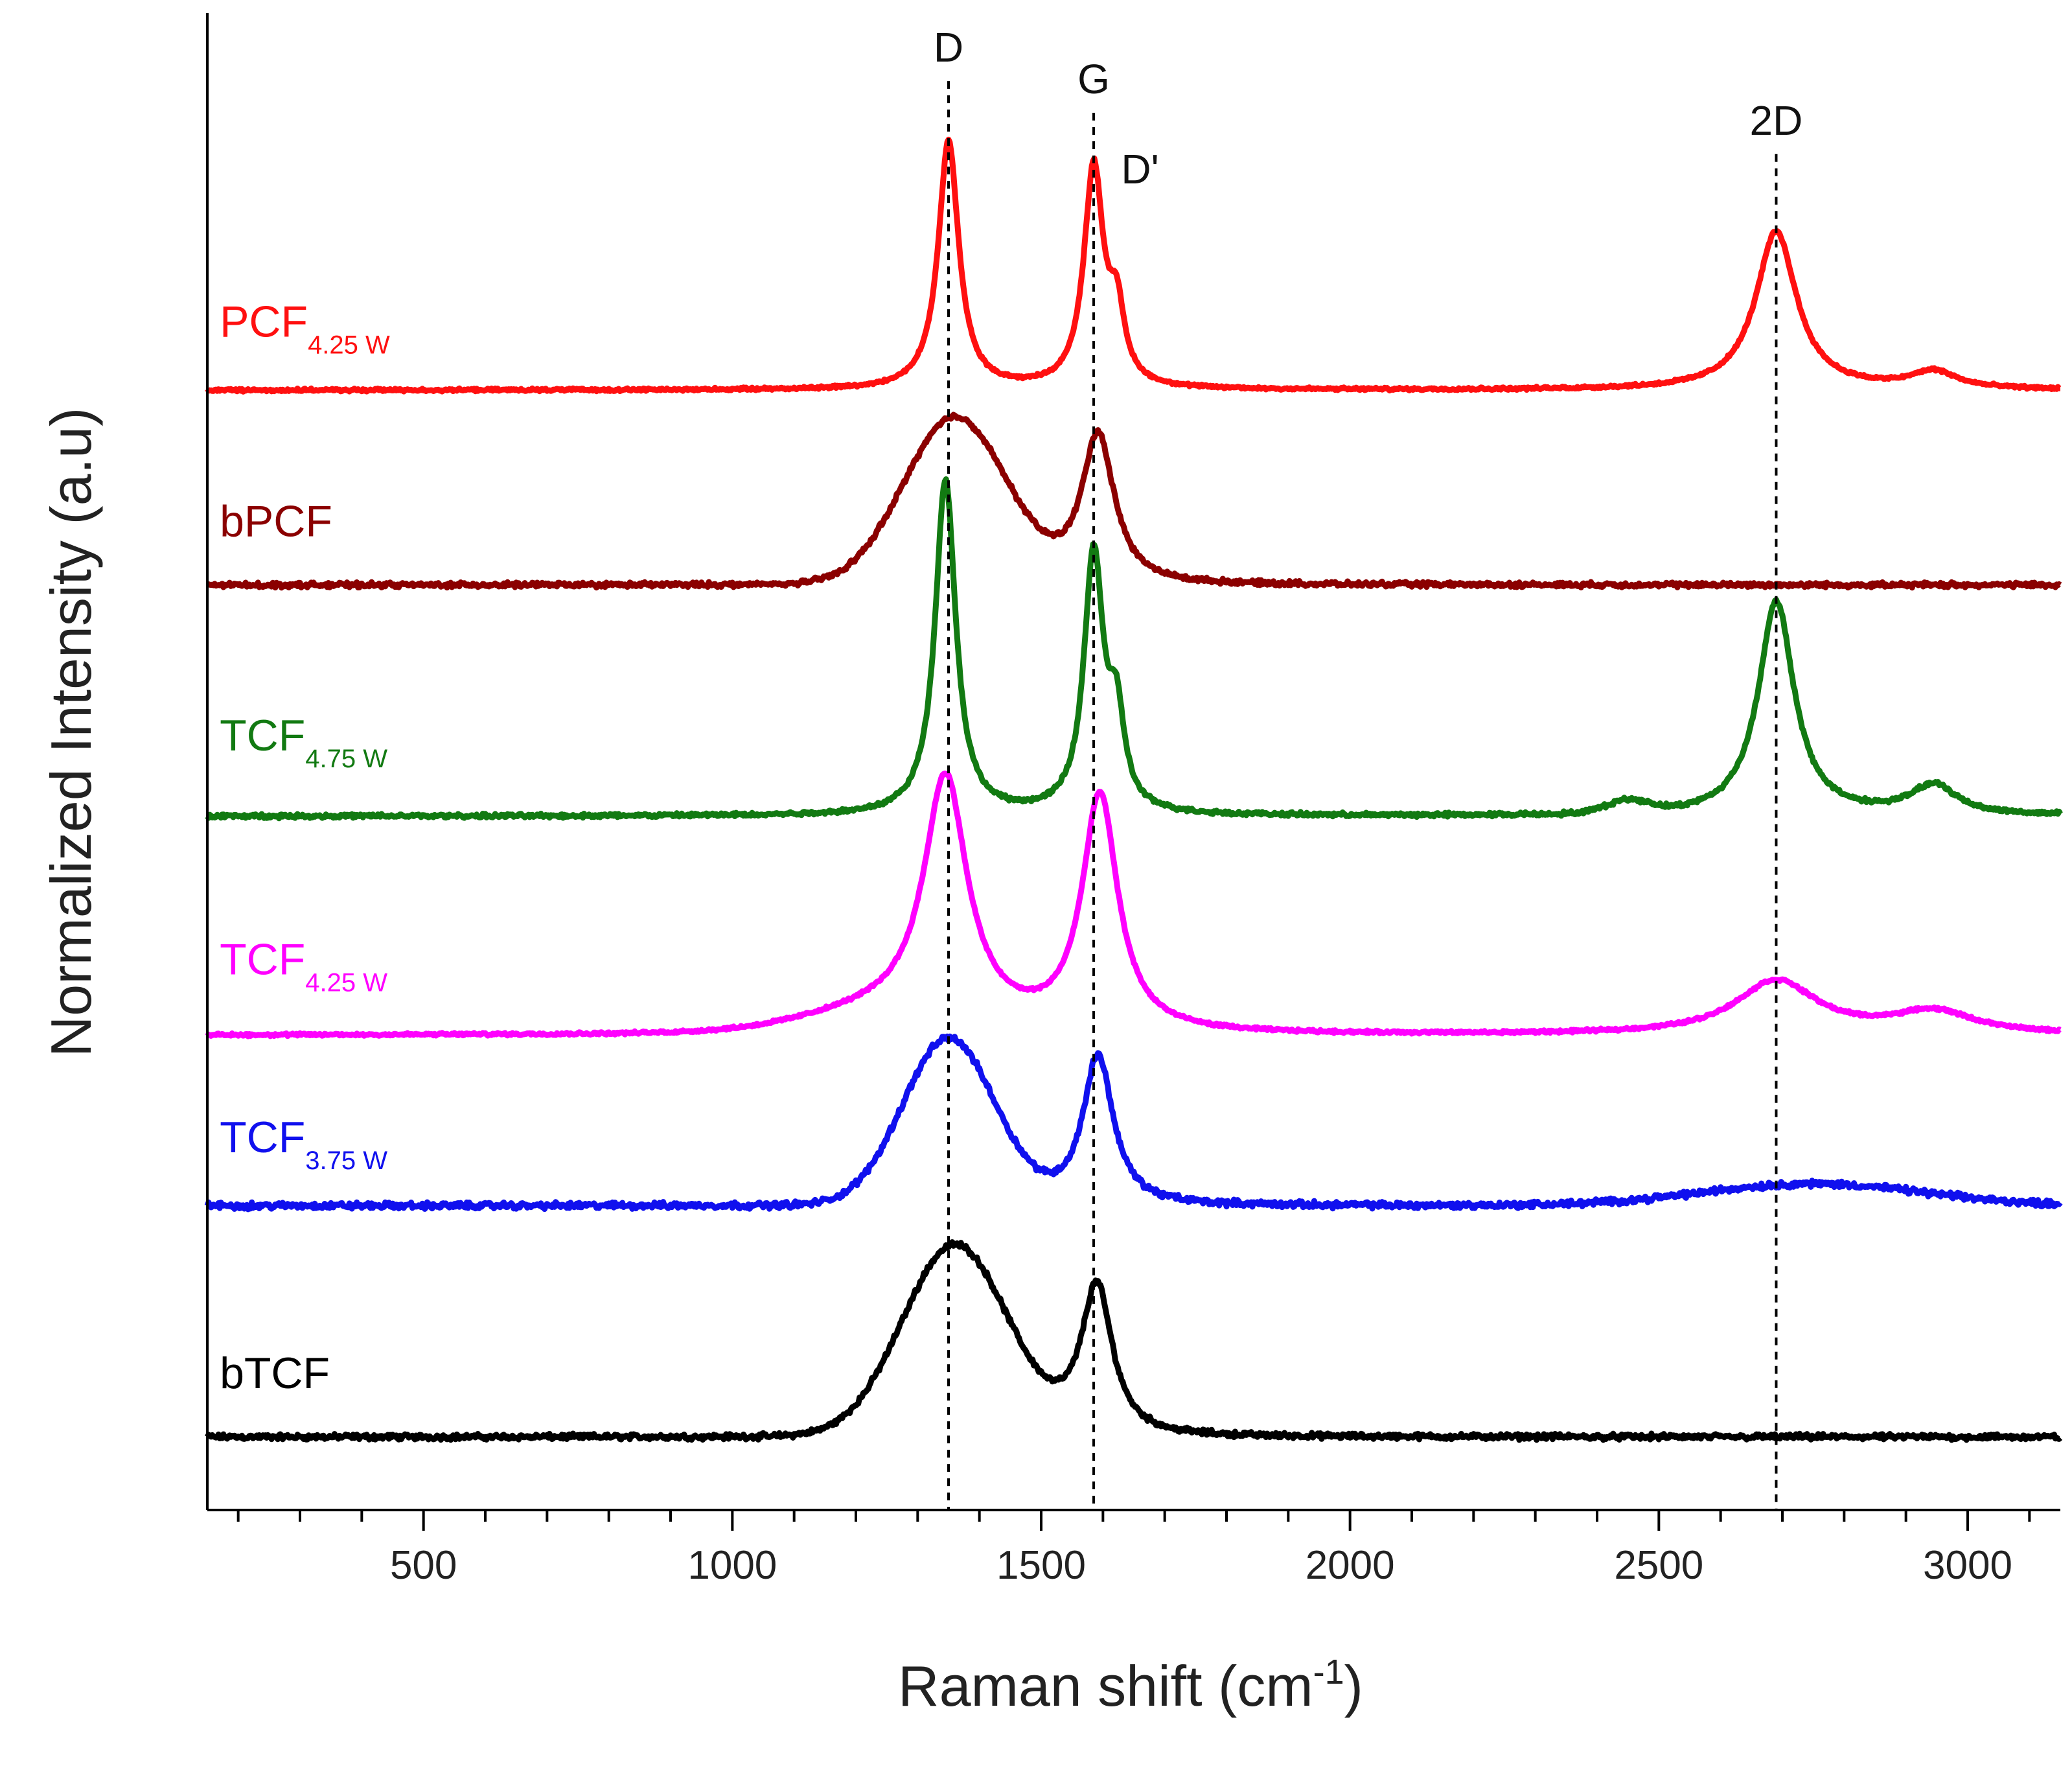 This screenshot has height=1766, width=2072. I want to click on series-label-pcf4-25-w: PCF4.25 W, so click(305, 328).